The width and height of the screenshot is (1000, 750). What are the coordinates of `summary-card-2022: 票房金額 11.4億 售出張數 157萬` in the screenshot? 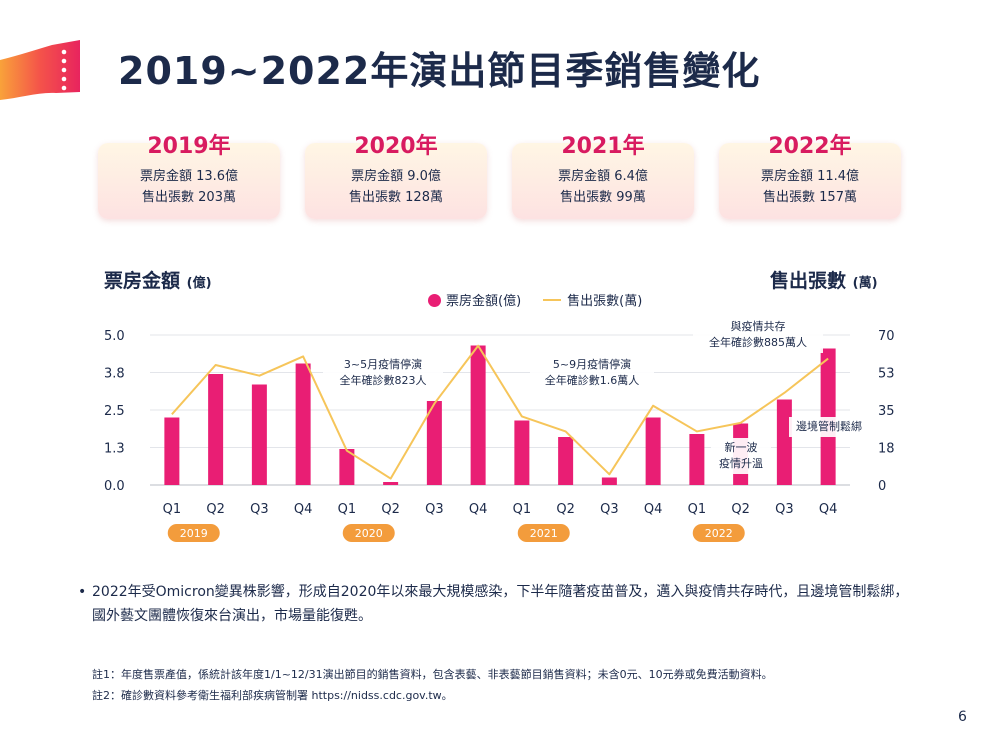 It's located at (810, 181).